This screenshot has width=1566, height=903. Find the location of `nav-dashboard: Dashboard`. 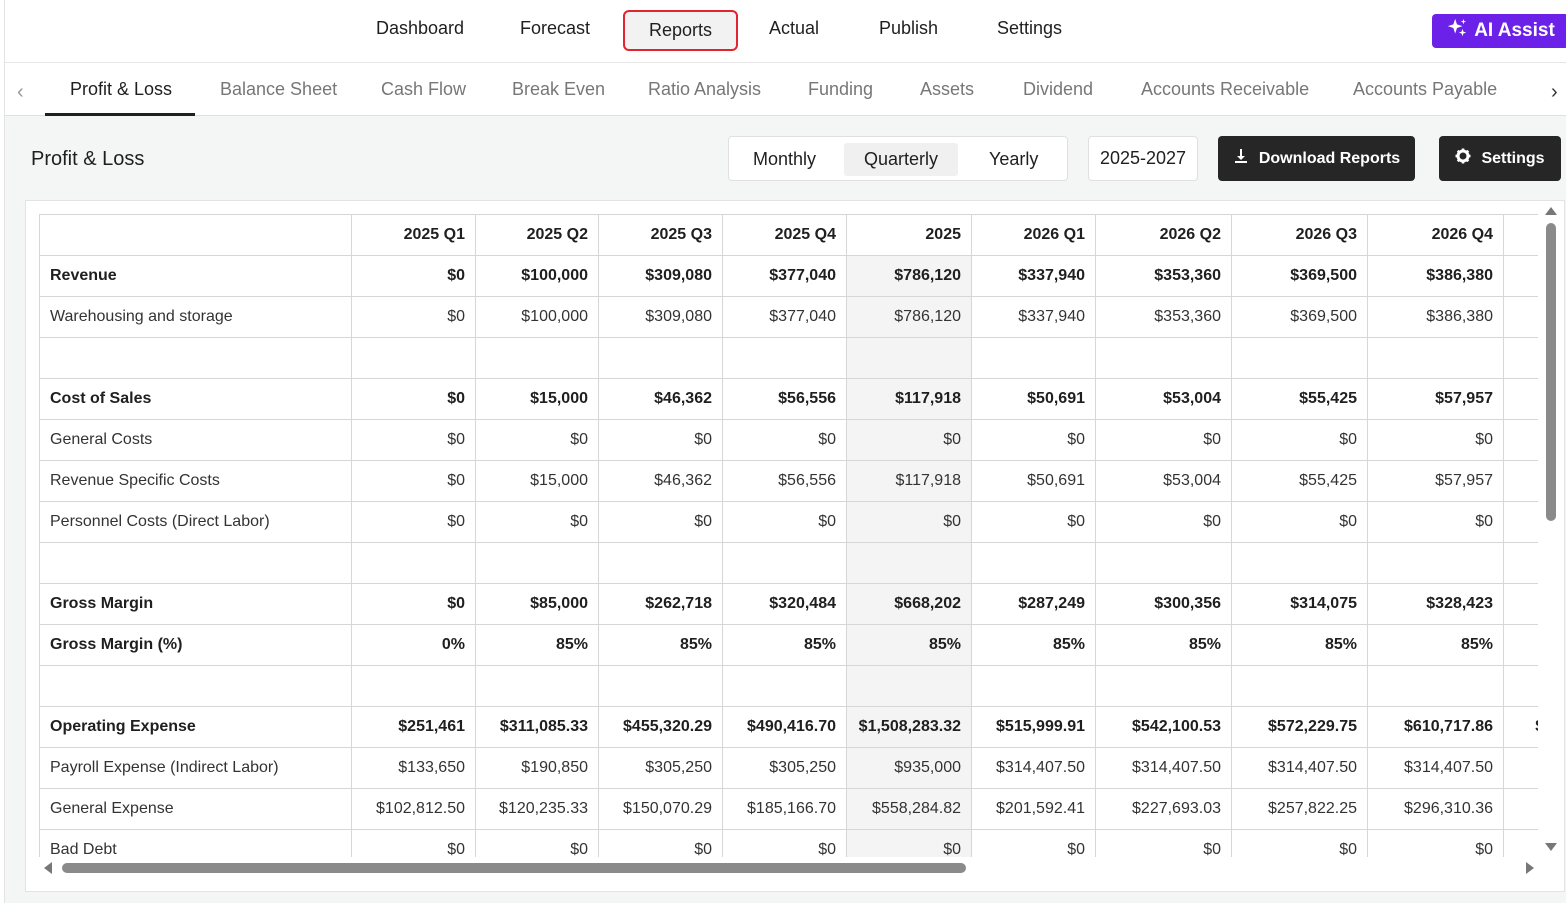

nav-dashboard: Dashboard is located at coordinates (420, 28).